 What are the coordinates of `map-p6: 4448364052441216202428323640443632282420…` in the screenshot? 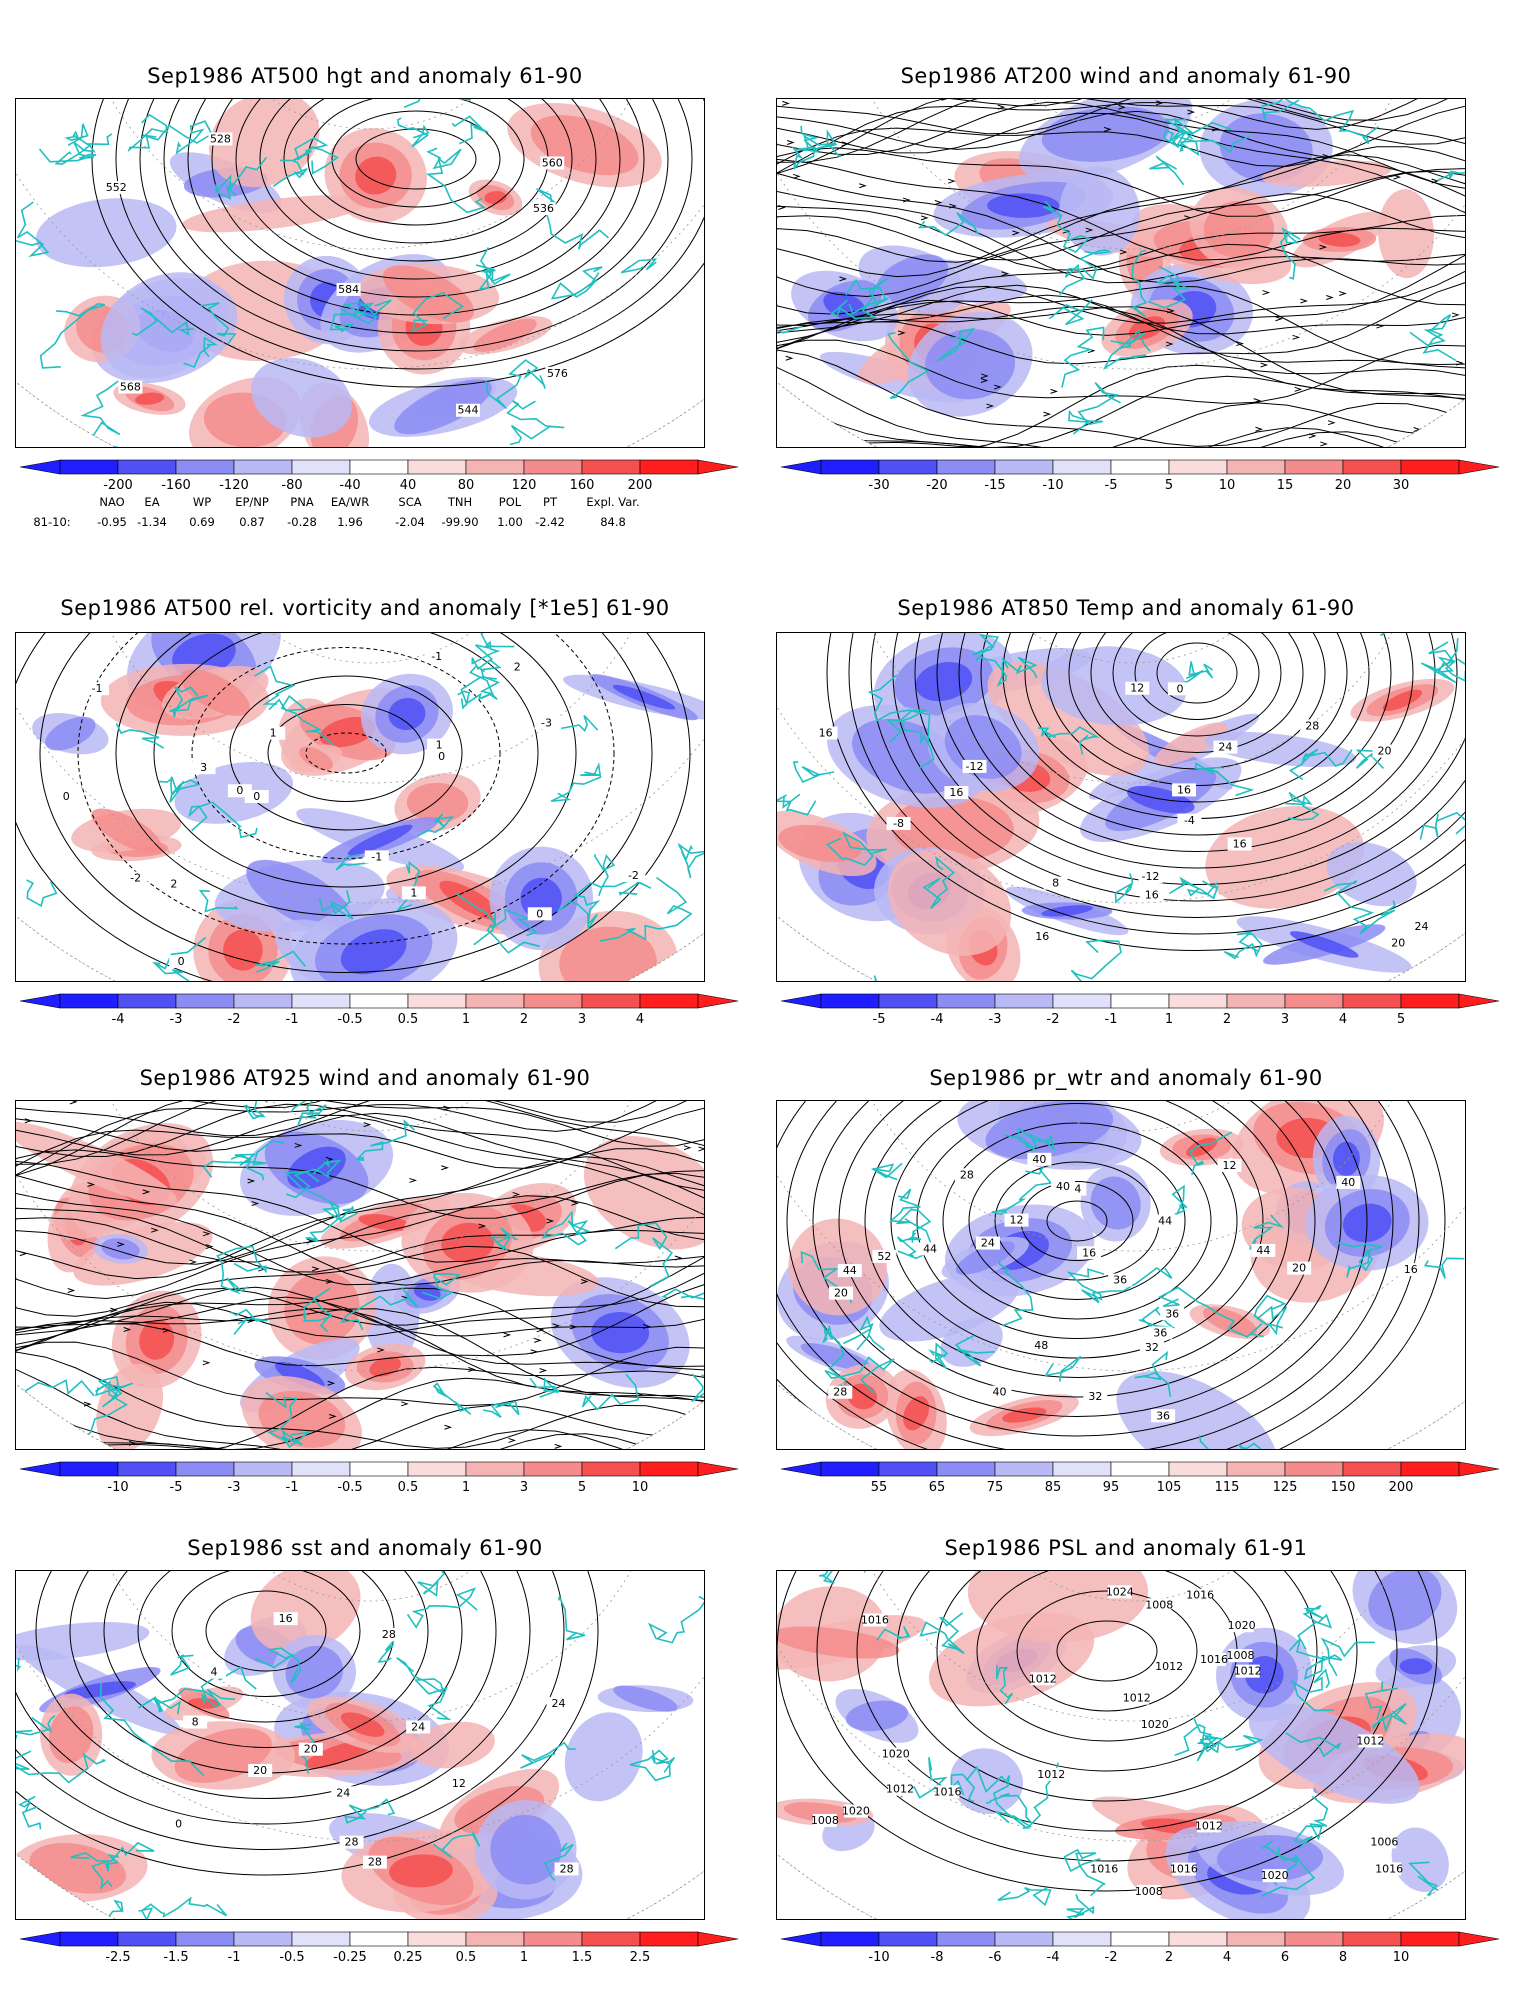 It's located at (1121, 1275).